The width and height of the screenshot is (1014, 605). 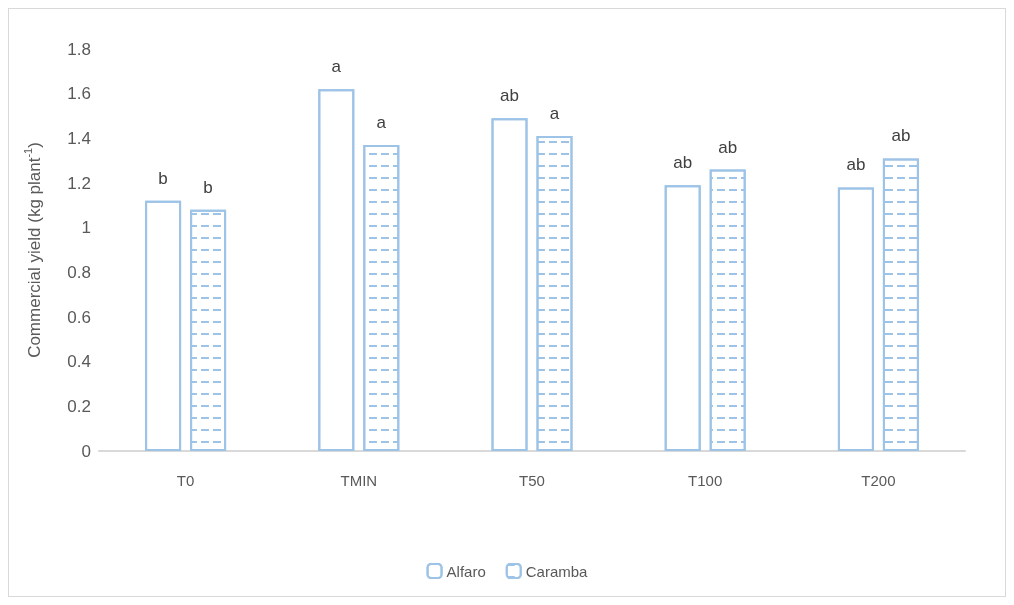 I want to click on x-tick-label: TMIN, so click(x=359, y=480).